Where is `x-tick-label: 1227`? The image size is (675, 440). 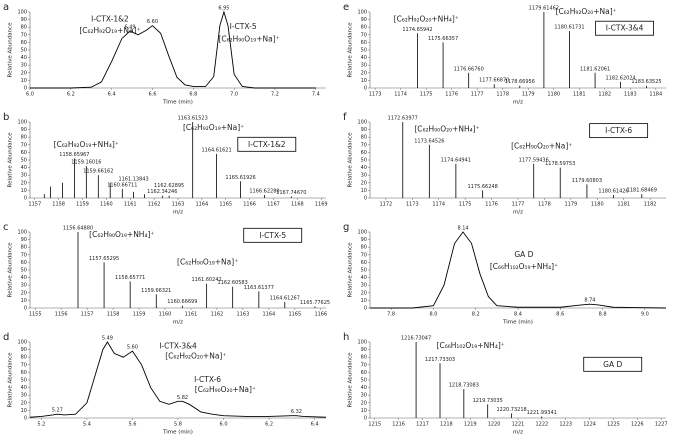 x-tick-label: 1227 is located at coordinates (661, 425).